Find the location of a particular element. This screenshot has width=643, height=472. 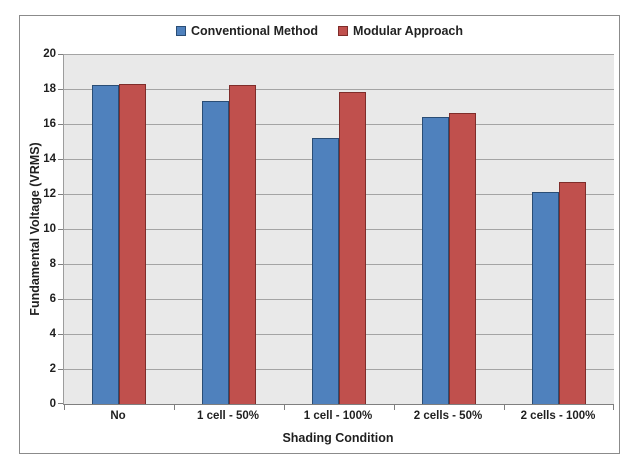

y-tick-label-12: 12 is located at coordinates (49, 194).